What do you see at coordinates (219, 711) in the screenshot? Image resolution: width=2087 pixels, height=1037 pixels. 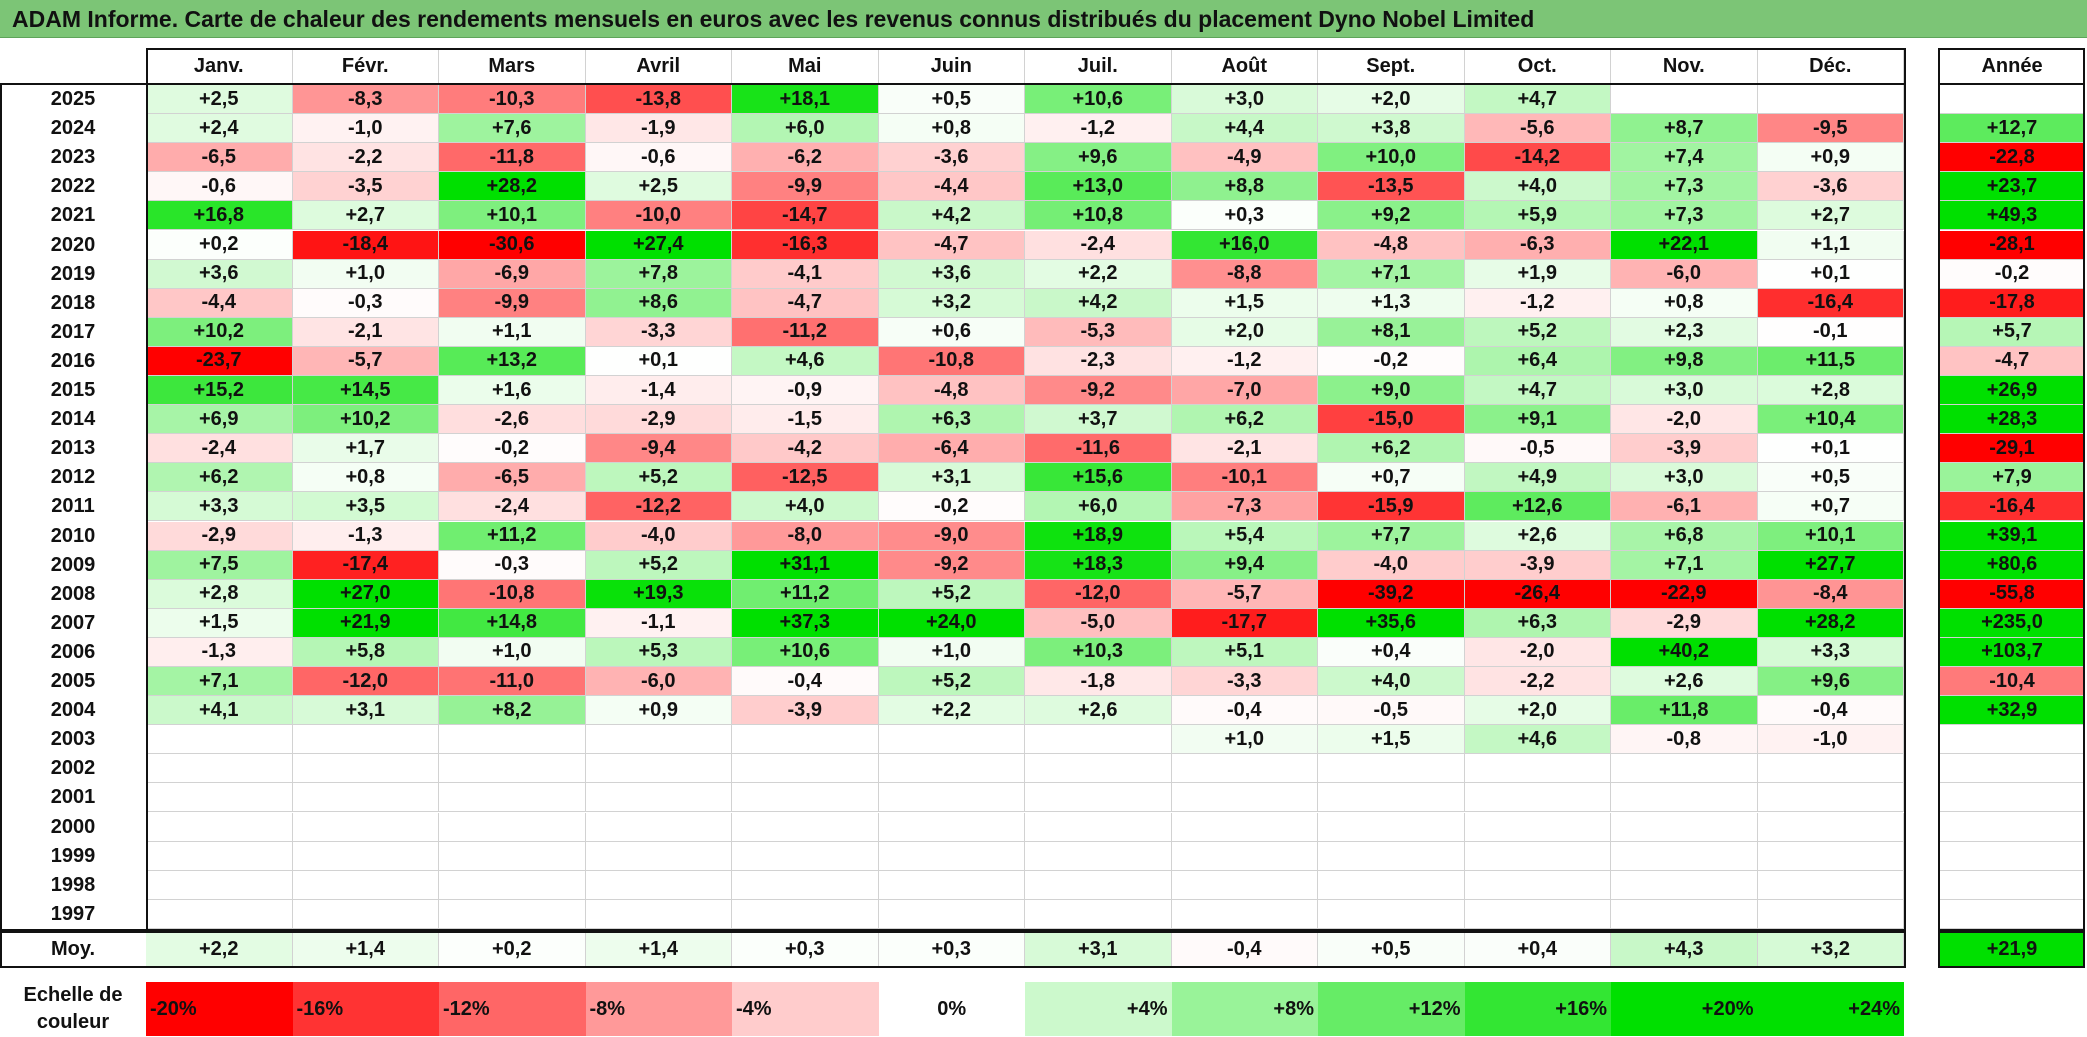 I see `heatmap-cell: +4,1` at bounding box center [219, 711].